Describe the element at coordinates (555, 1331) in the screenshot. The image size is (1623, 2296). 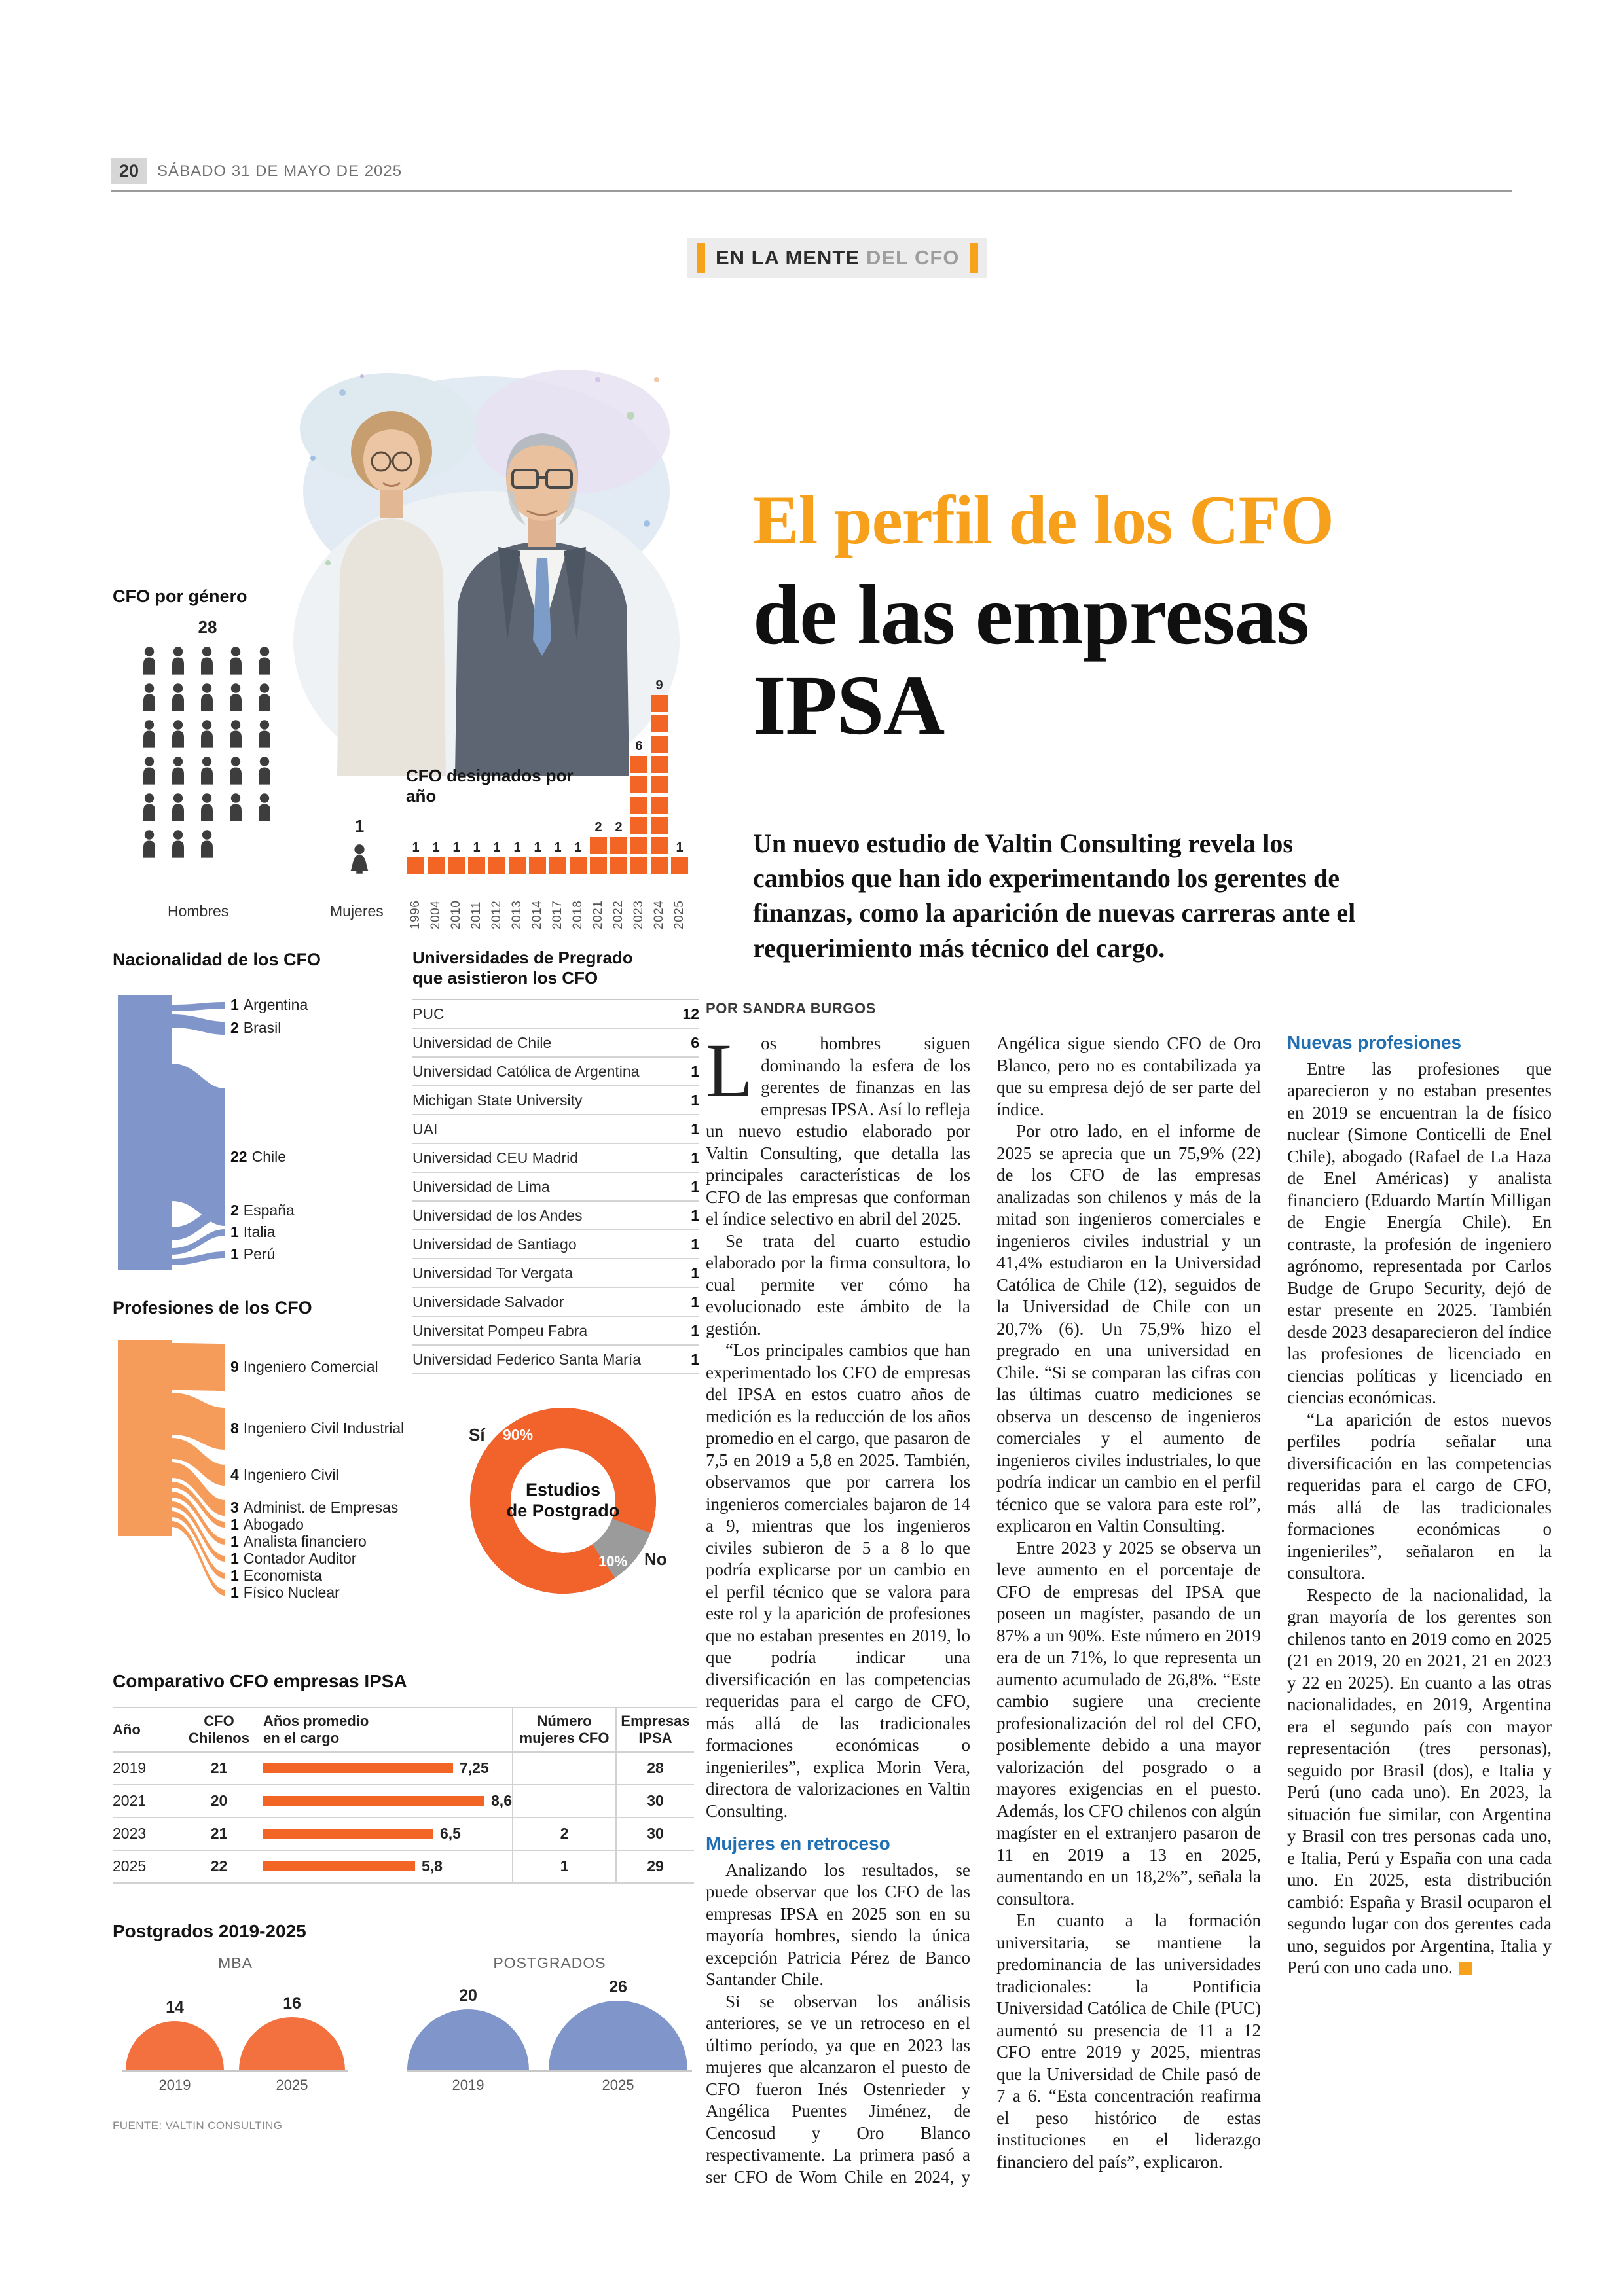
I see `university-row: Universitat Pompeu Fabra 1` at that location.